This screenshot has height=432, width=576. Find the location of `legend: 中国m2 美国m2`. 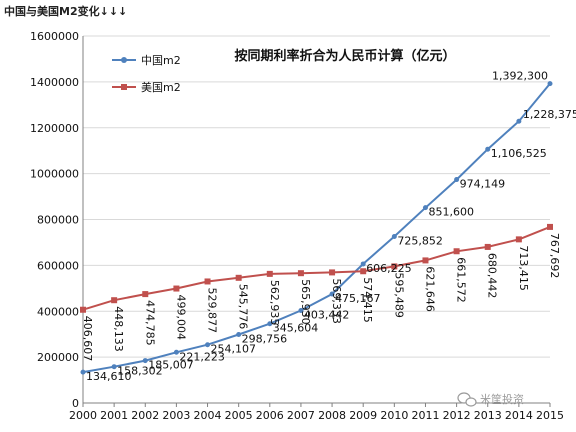

legend: 中国m2 美国m2 is located at coordinates (146, 74).